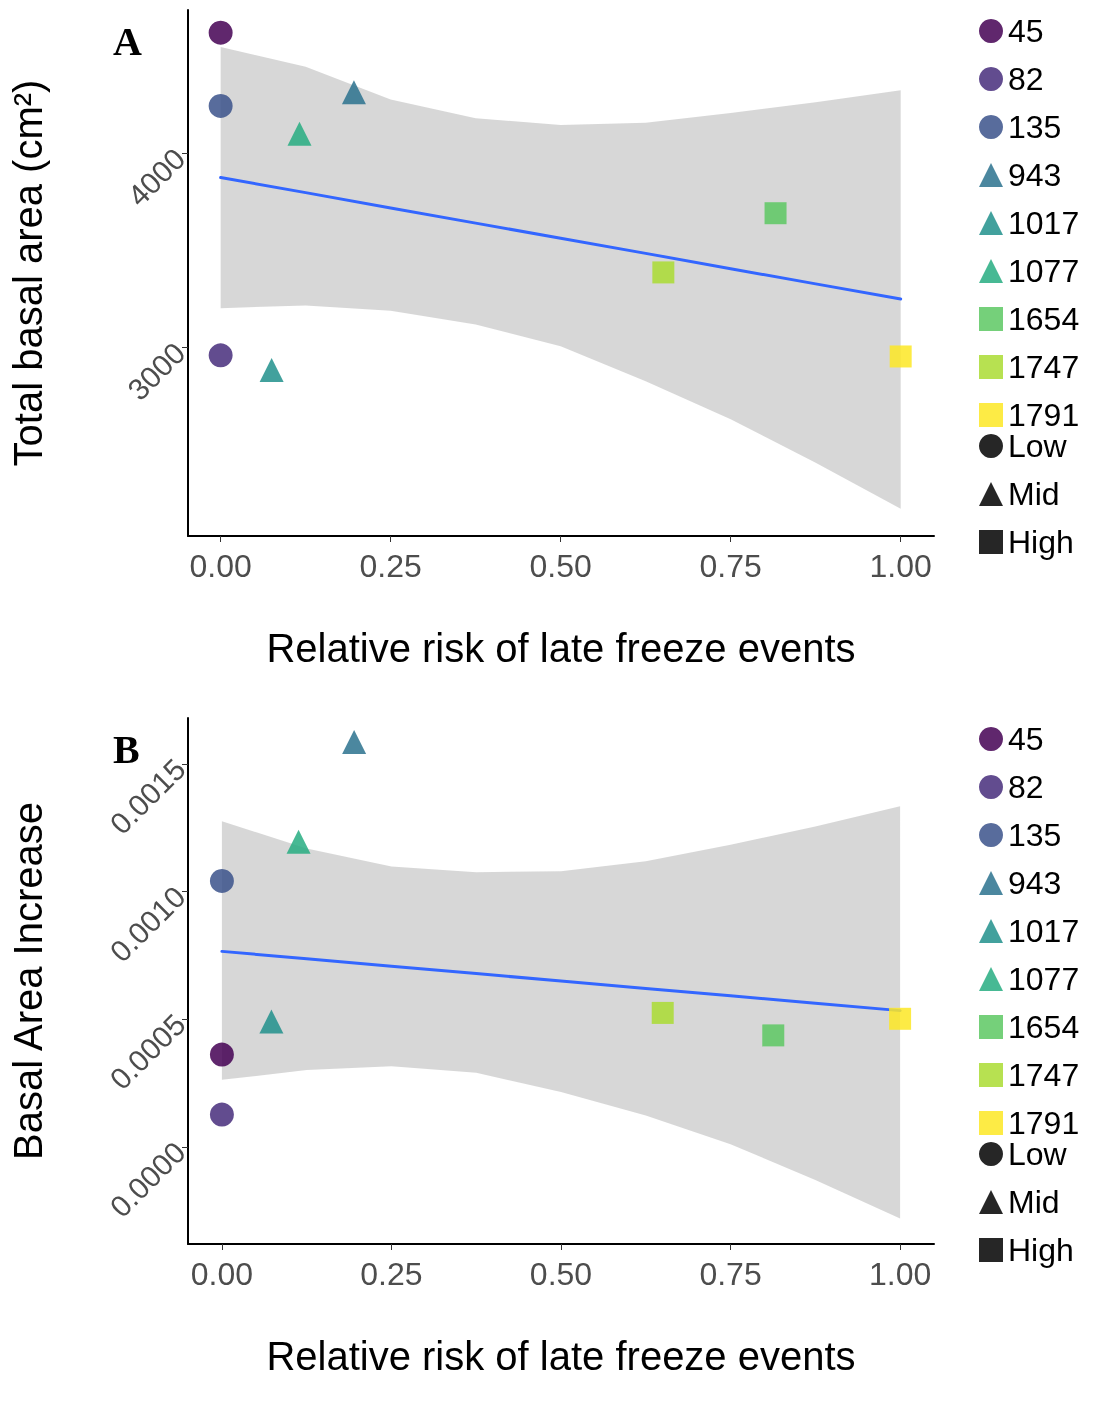 This screenshot has height=1416, width=1106. Describe the element at coordinates (127, 41) in the screenshot. I see `chart-title: A` at that location.